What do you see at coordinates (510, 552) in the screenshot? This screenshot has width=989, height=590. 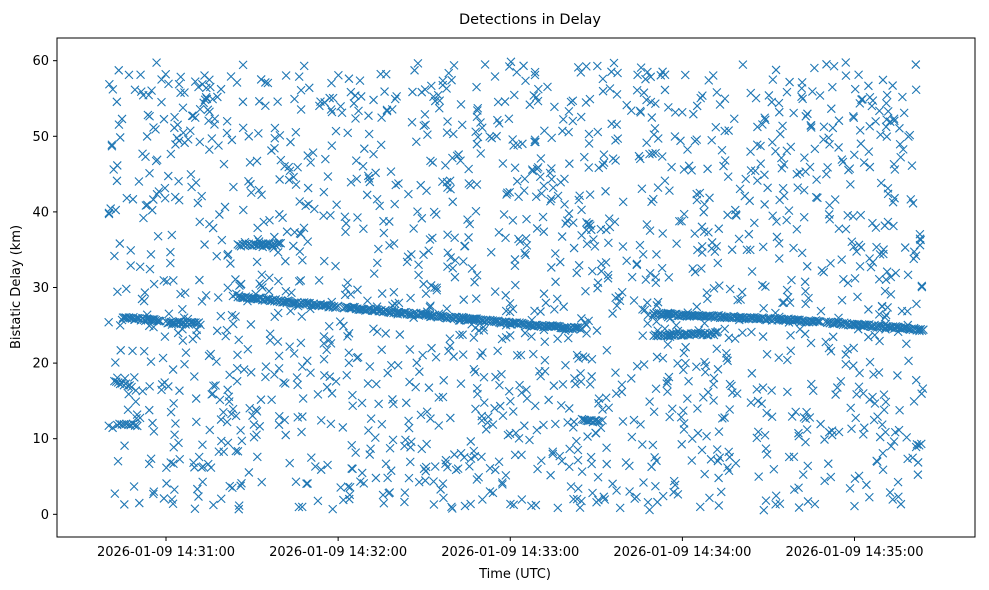 I see `x-tick-label: 2026-01-09 14:33:00` at bounding box center [510, 552].